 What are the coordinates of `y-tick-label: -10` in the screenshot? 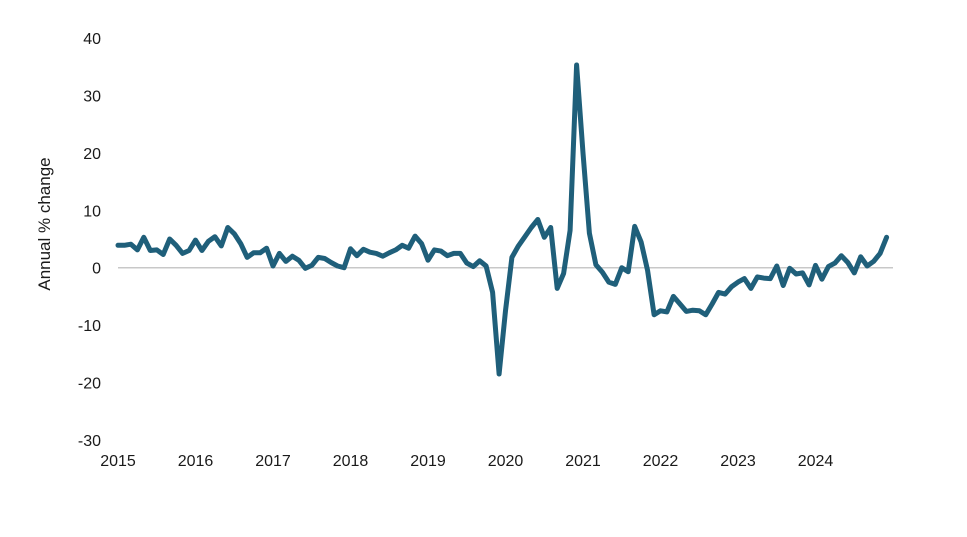 It's located at (89, 326).